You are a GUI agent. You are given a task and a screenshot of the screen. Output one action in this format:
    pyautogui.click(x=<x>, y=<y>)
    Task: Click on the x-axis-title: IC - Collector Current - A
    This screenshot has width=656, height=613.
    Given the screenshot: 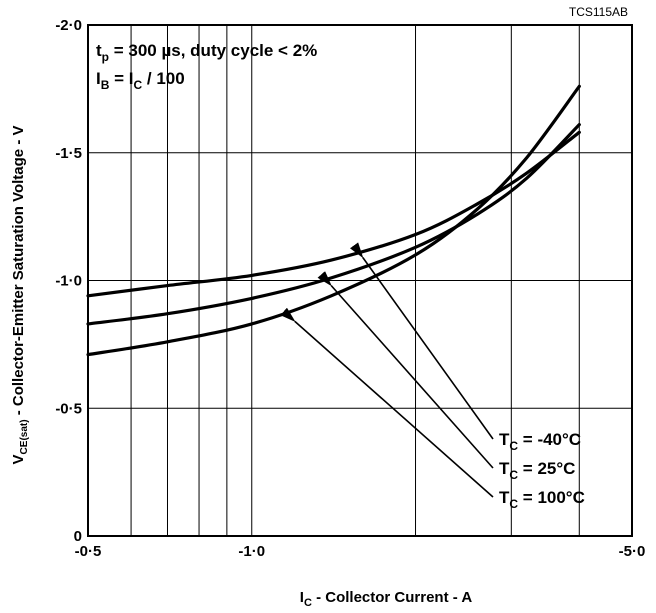 What is the action you would take?
    pyautogui.click(x=386, y=599)
    